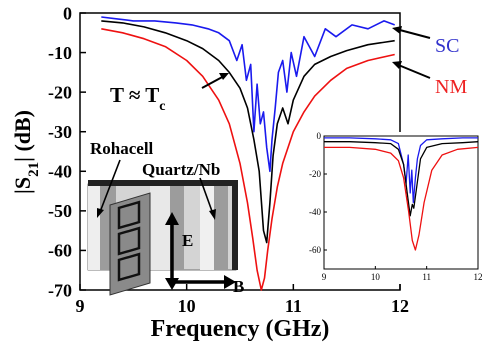  I want to click on quartz-arrowhead, so click(212, 214).